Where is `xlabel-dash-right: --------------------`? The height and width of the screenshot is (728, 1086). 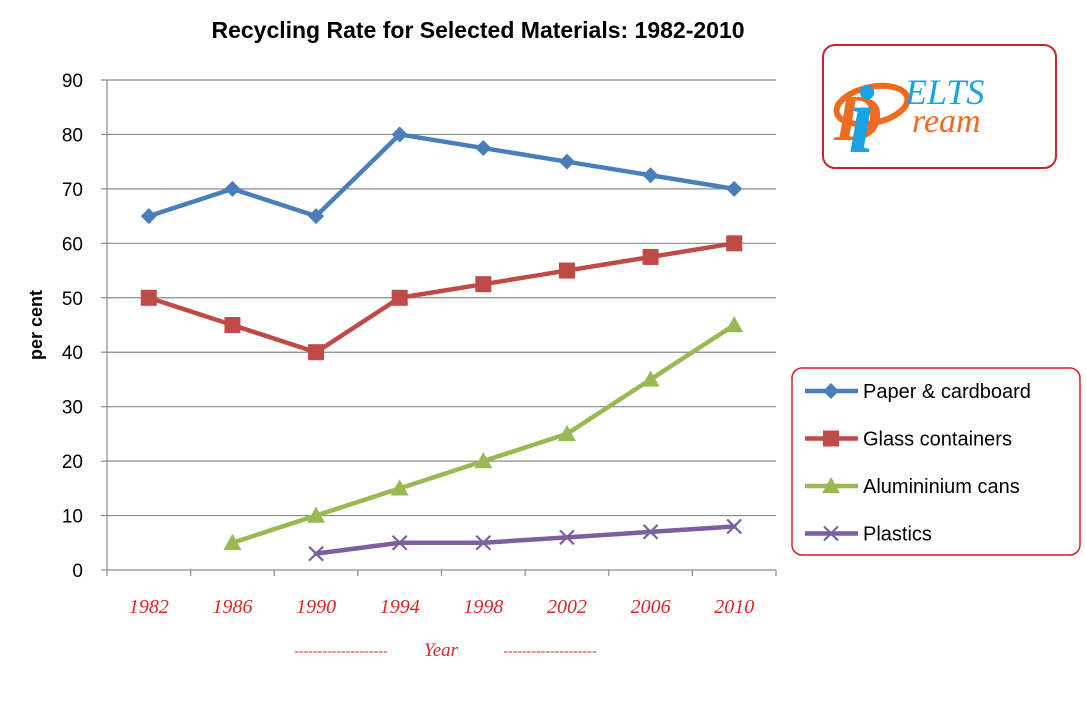
xlabel-dash-right: -------------------- is located at coordinates (550, 651).